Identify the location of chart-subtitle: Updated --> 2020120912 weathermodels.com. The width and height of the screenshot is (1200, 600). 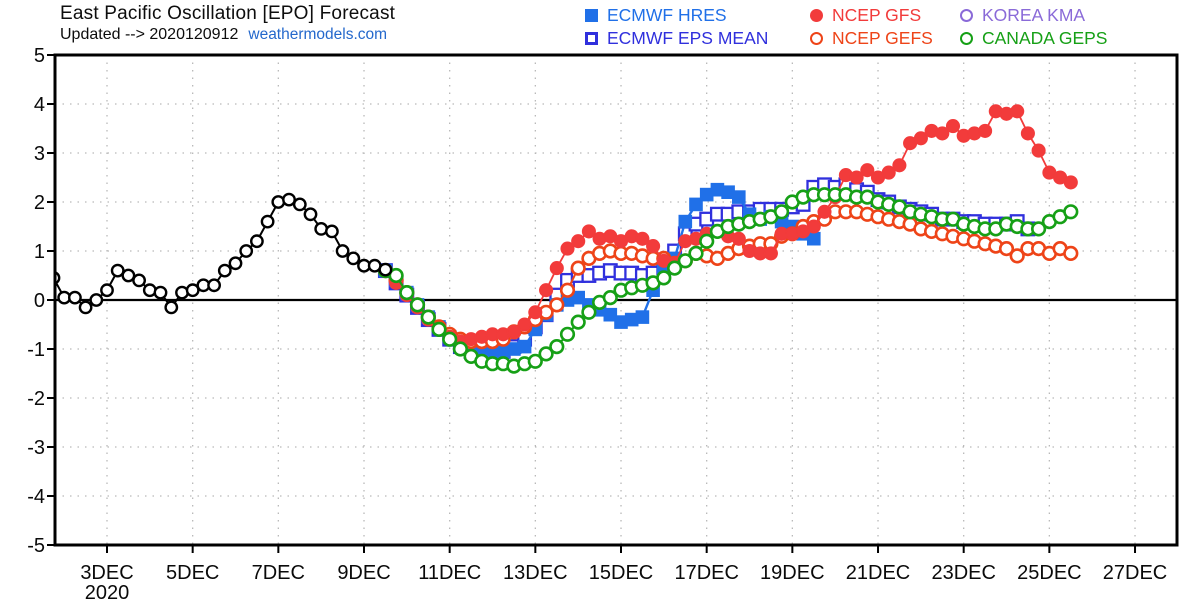
(223, 35).